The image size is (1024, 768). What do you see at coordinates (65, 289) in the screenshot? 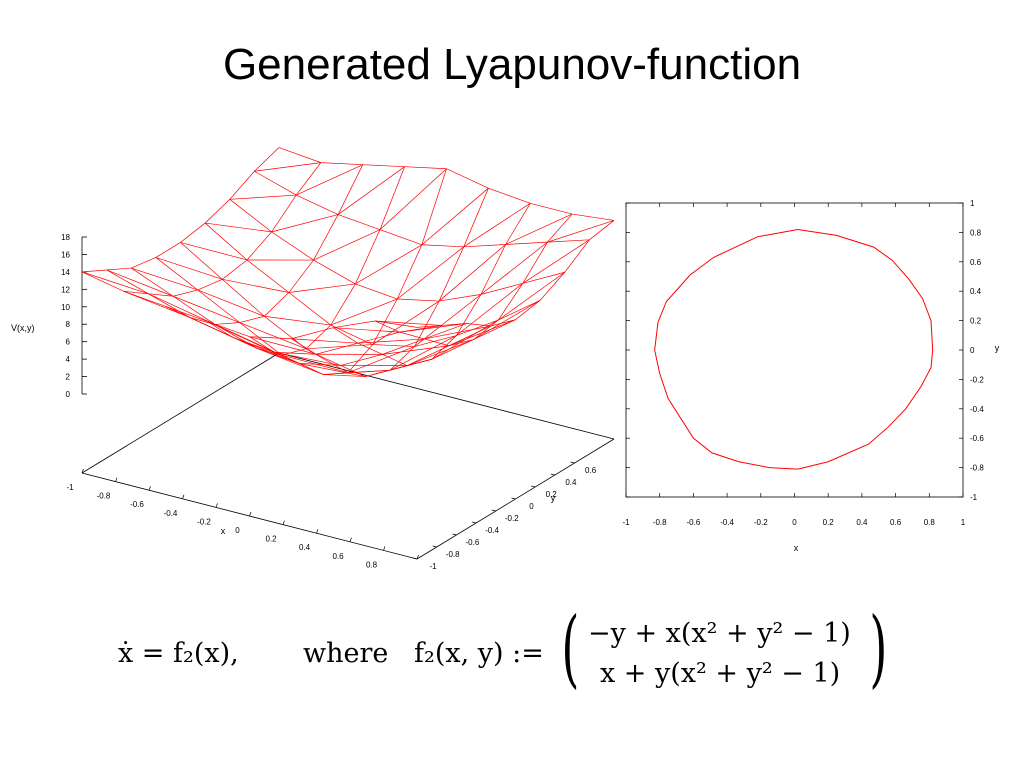
I see `z-tick-label: 12` at bounding box center [65, 289].